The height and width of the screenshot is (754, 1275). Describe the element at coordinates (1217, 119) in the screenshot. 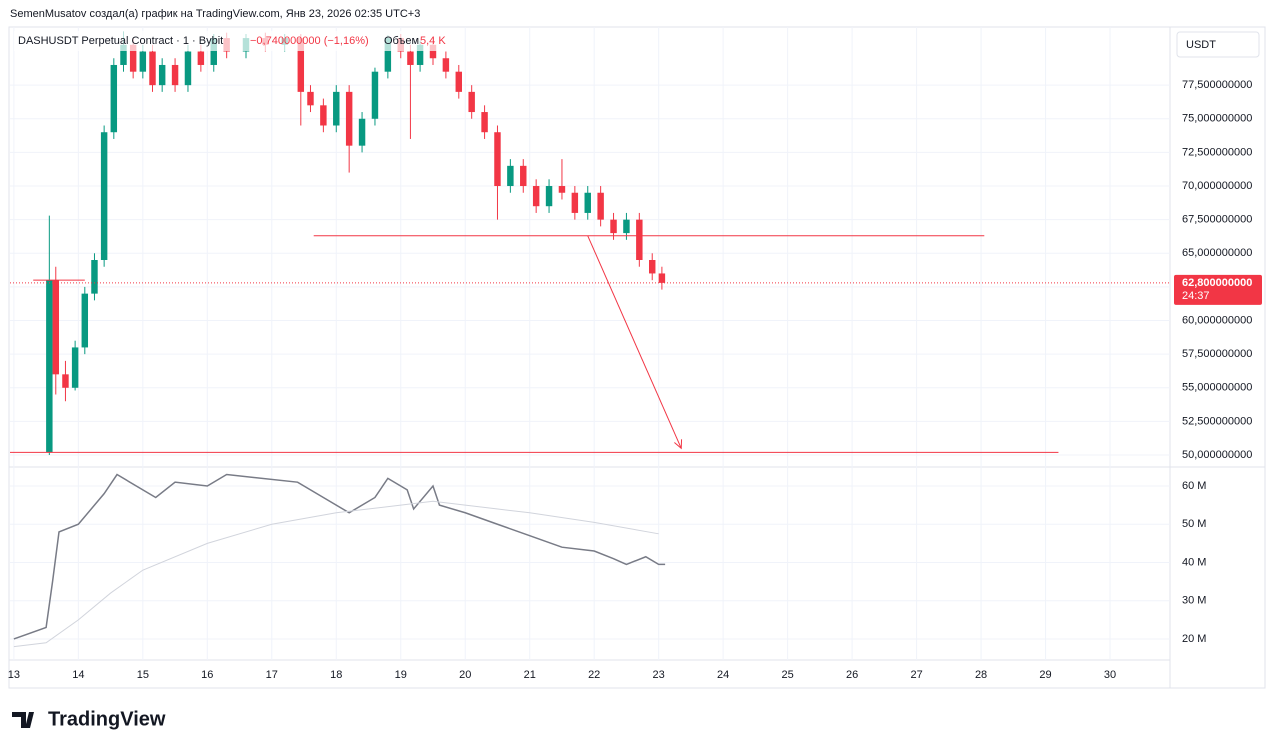

I see `y-tick-label: 75,000000000` at that location.